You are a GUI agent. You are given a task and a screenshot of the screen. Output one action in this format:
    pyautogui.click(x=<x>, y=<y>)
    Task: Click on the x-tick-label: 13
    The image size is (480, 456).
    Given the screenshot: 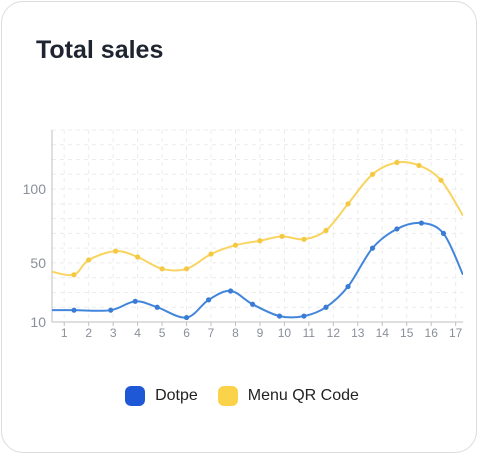 What is the action you would take?
    pyautogui.click(x=358, y=333)
    